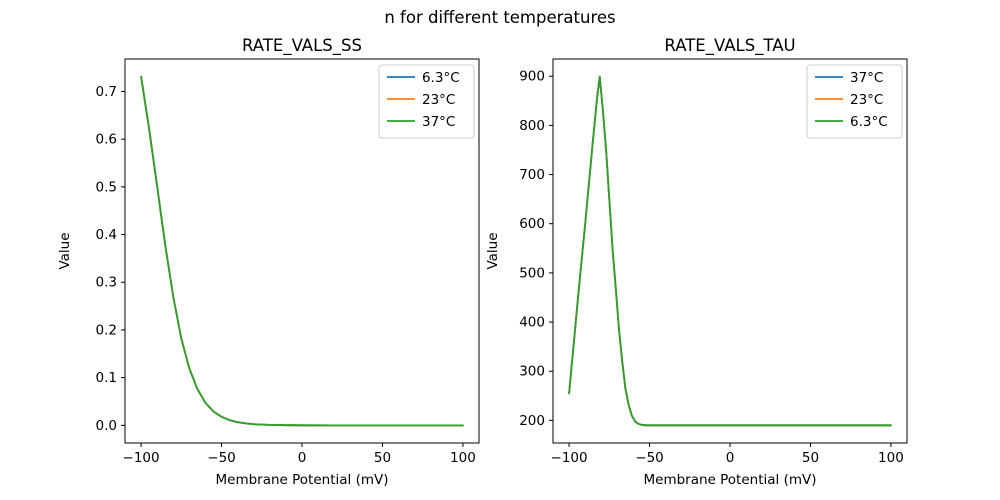  I want to click on y-tick-label: 800, so click(532, 126).